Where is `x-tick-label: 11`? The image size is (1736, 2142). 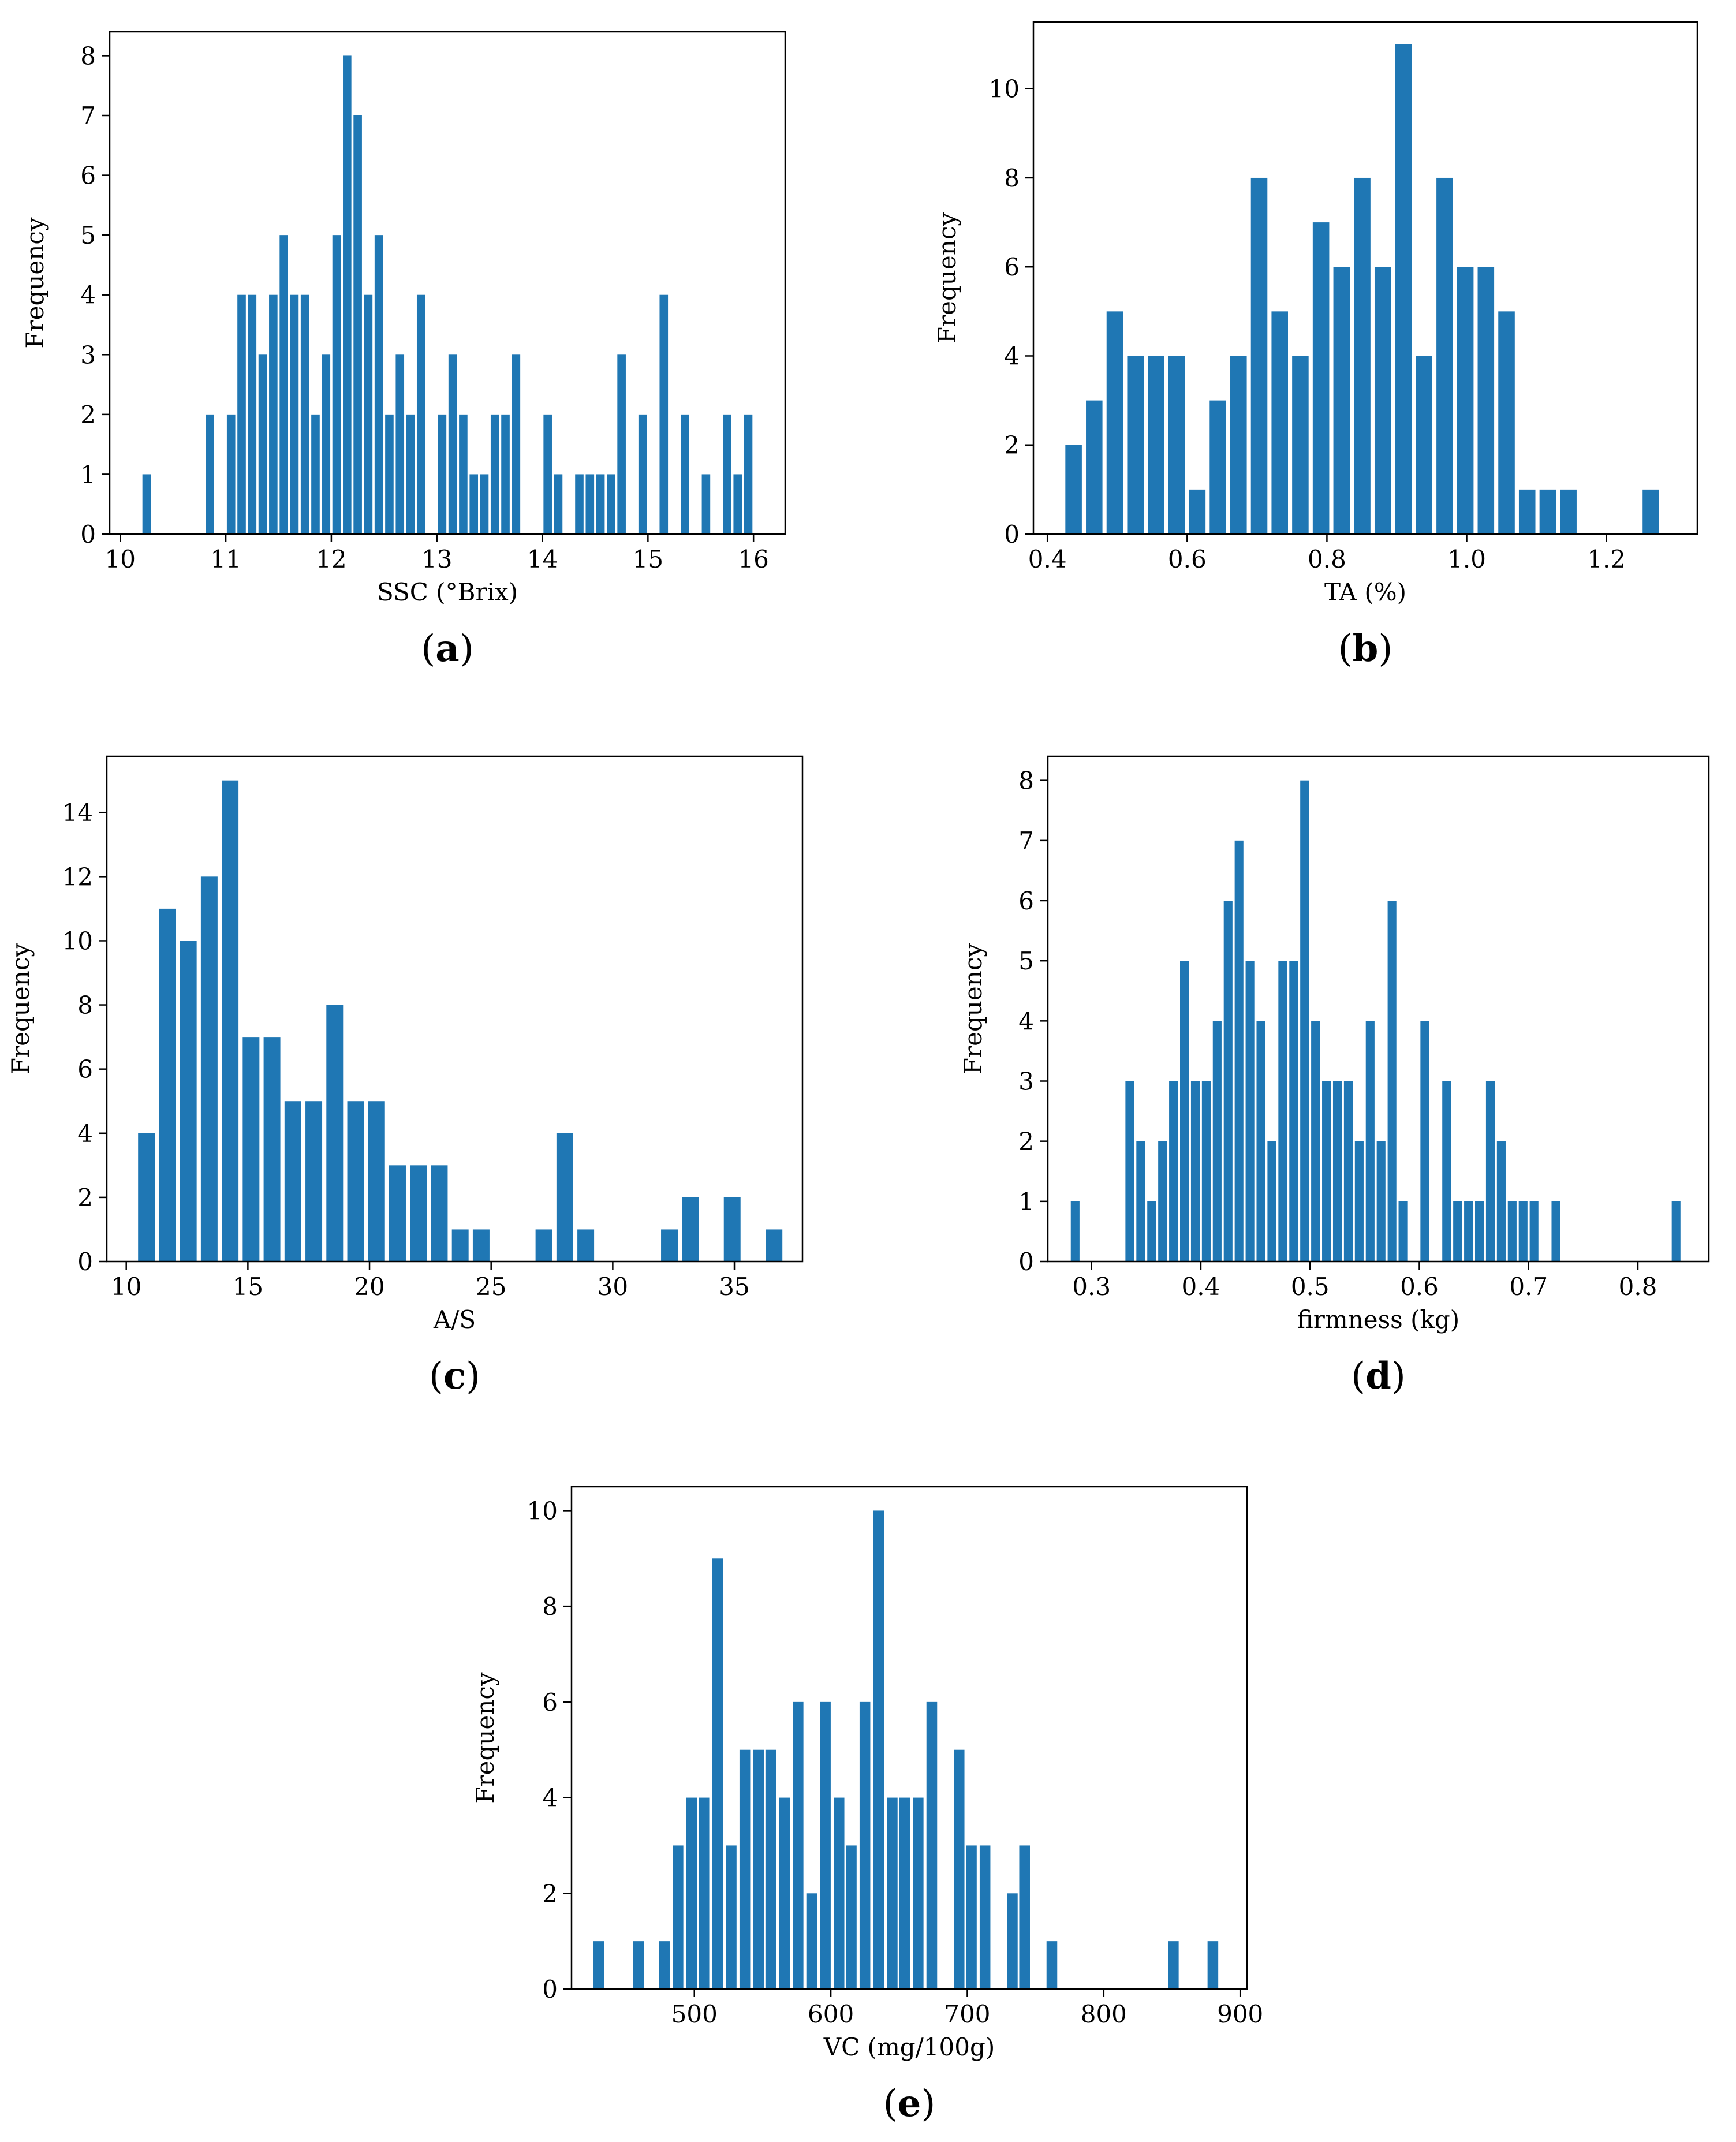
x-tick-label: 11 is located at coordinates (225, 559).